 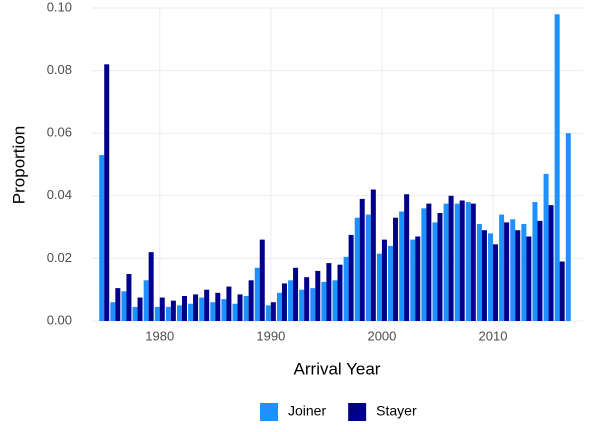 What do you see at coordinates (59, 194) in the screenshot?
I see `y-tick-label: 0.04` at bounding box center [59, 194].